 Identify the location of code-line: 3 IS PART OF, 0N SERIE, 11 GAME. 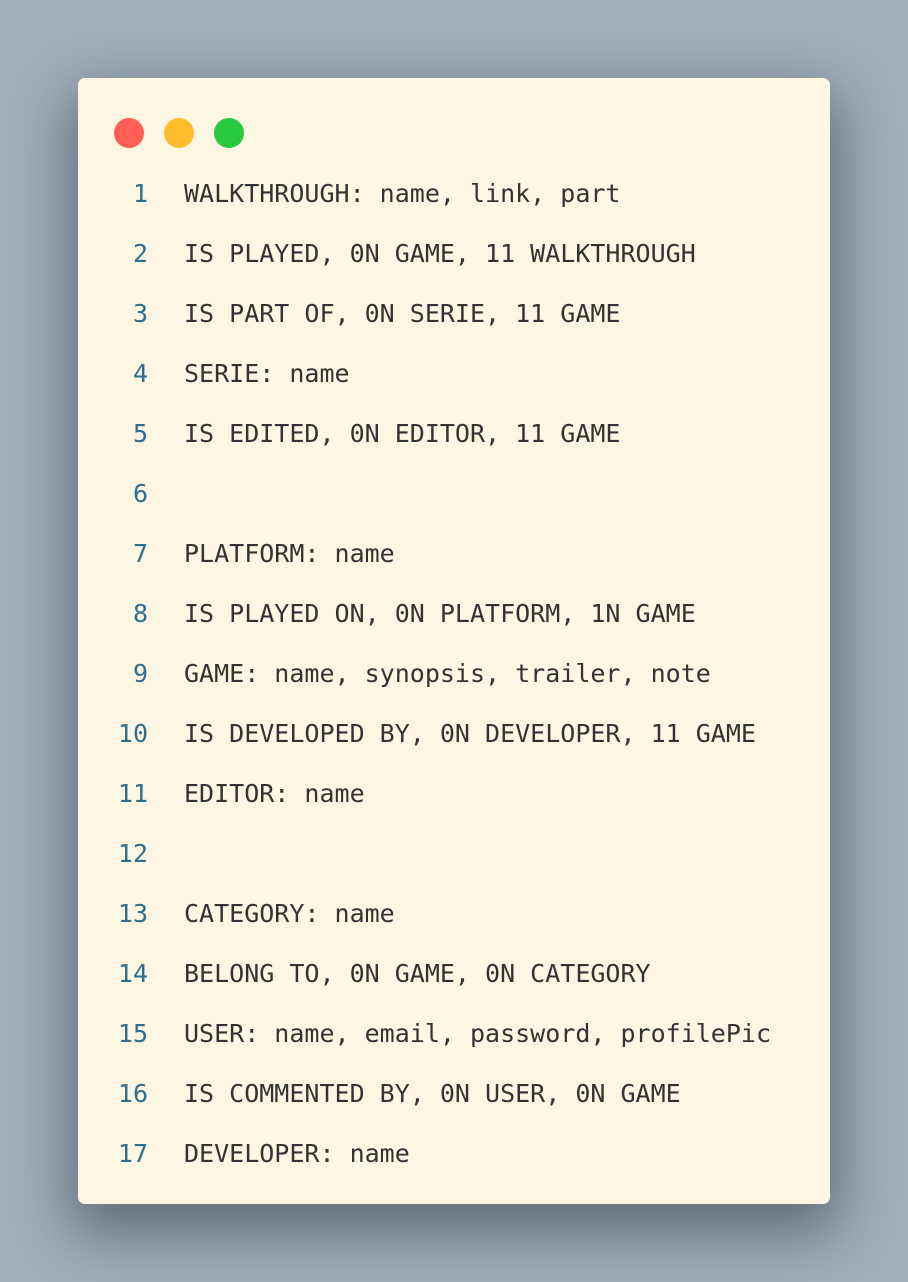
(454, 313).